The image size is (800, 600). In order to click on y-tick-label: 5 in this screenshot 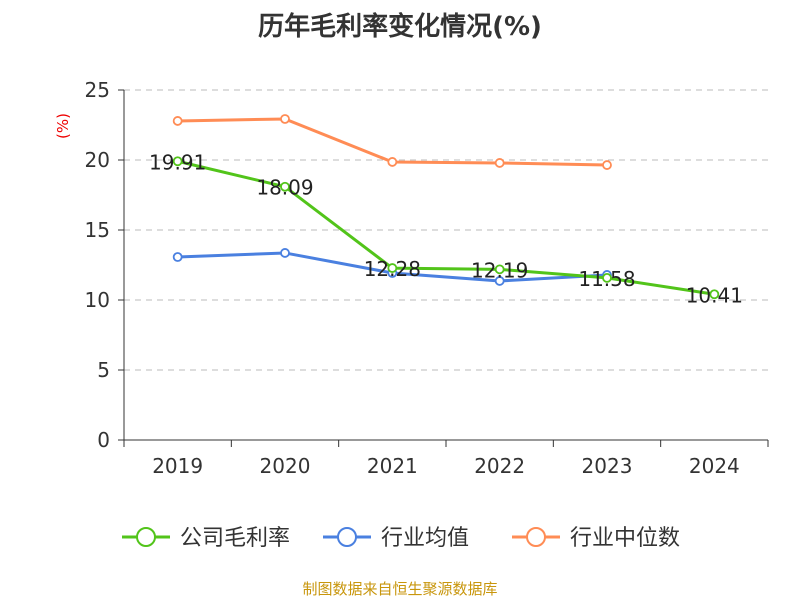, I will do `click(103, 370)`.